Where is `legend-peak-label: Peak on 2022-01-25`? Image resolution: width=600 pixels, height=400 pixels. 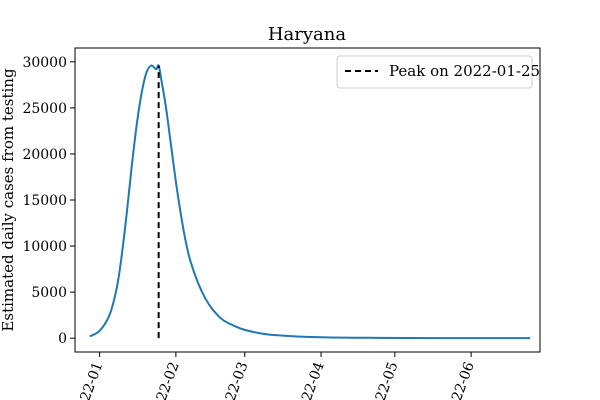
legend-peak-label: Peak on 2022-01-25 is located at coordinates (464, 71).